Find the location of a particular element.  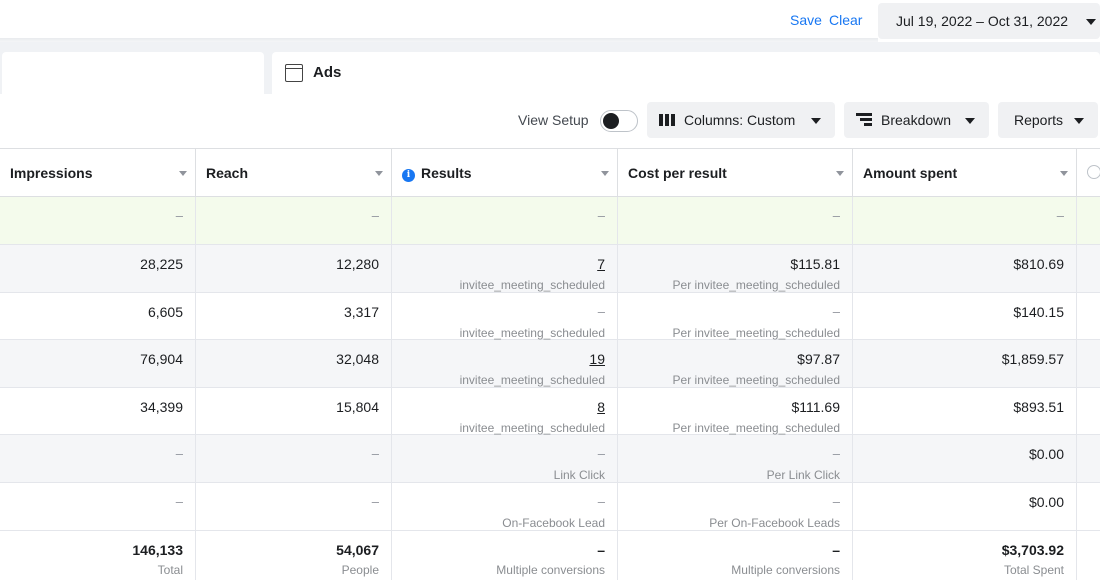

cost-per-result-value: $111.69 is located at coordinates (815, 407).